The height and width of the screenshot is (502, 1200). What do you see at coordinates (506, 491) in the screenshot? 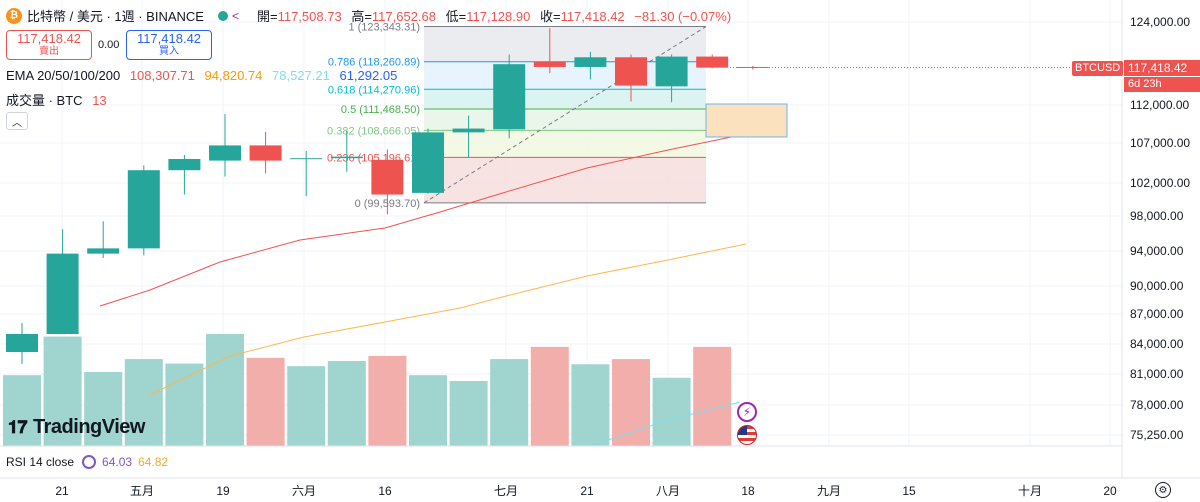
I see `time-tick-label: 七月` at bounding box center [506, 491].